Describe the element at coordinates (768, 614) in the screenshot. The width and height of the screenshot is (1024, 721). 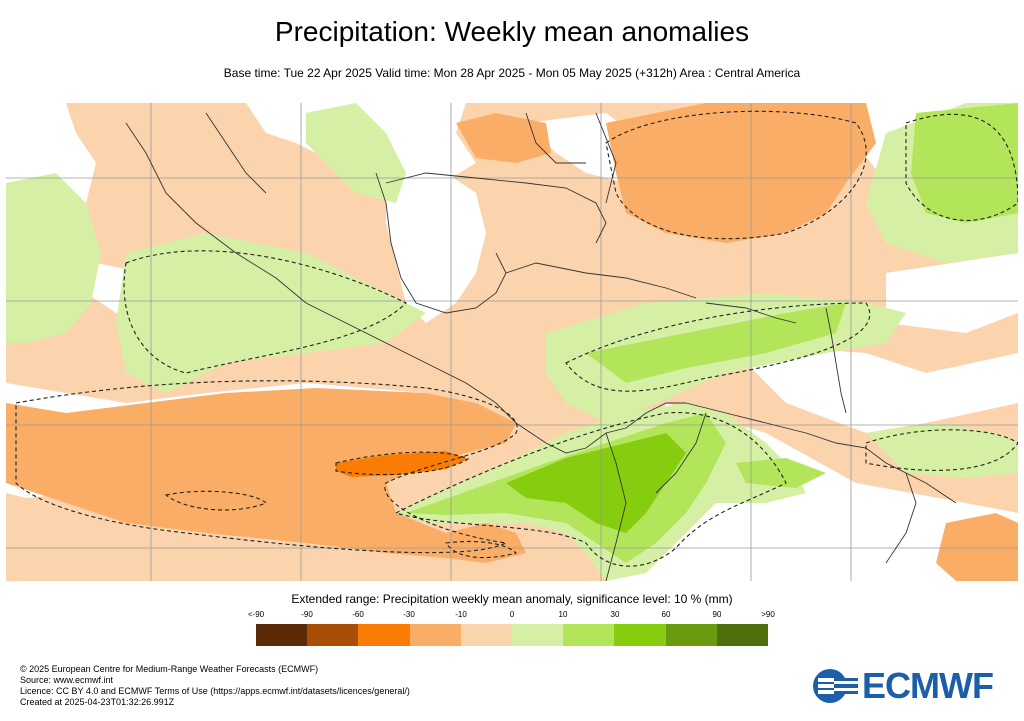
I see `legend-label: >90` at that location.